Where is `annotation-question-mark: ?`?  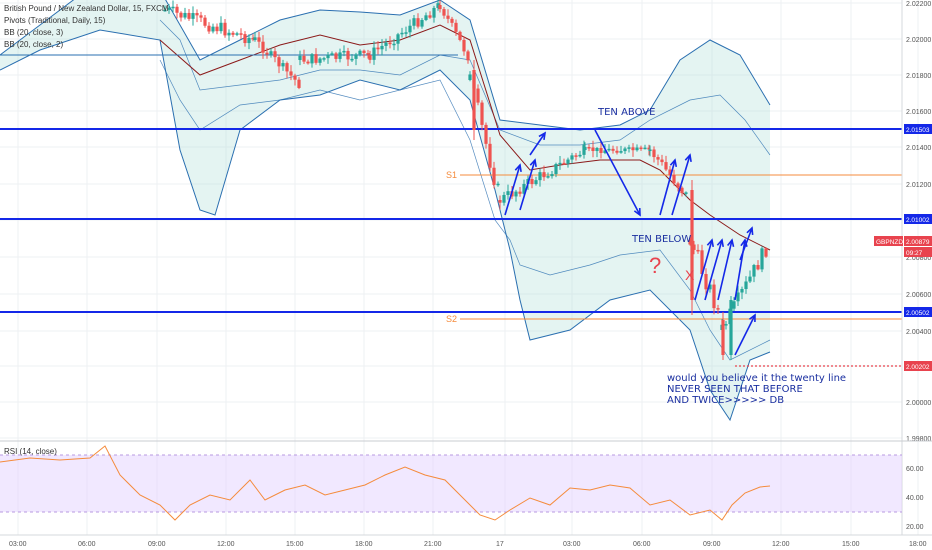 annotation-question-mark: ? is located at coordinates (655, 265).